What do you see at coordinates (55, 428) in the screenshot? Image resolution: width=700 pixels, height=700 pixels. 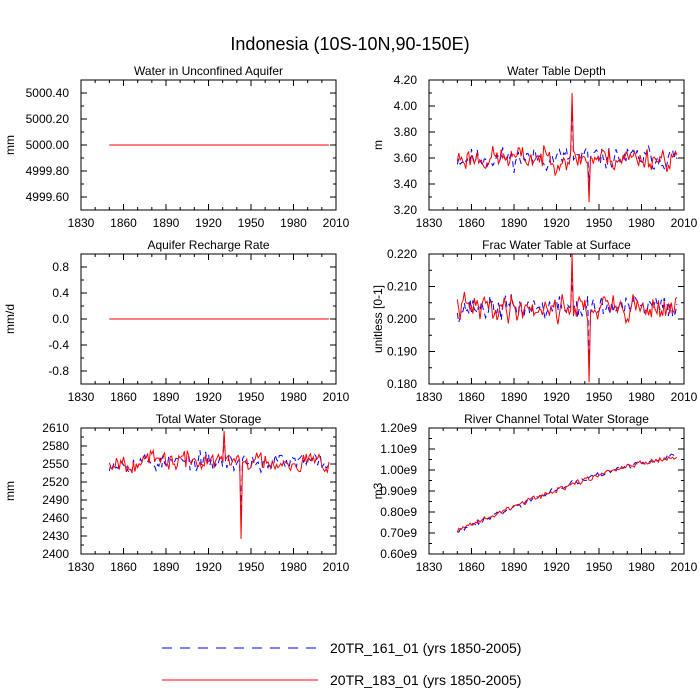 I see `y-tick-label: 2610` at bounding box center [55, 428].